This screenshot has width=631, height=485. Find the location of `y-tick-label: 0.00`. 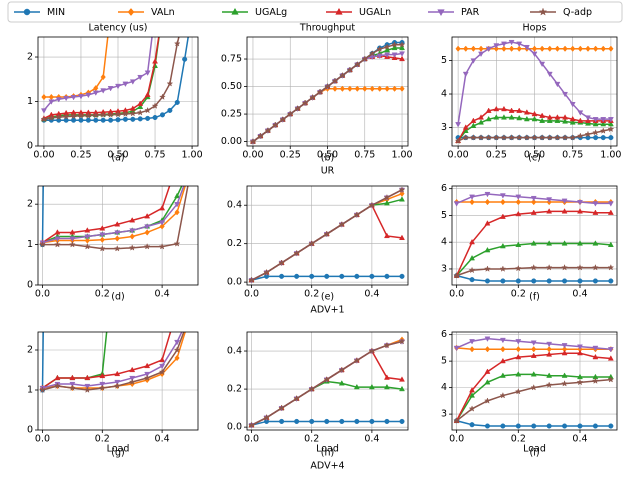

y-tick-label: 0.00 is located at coordinates (231, 141).